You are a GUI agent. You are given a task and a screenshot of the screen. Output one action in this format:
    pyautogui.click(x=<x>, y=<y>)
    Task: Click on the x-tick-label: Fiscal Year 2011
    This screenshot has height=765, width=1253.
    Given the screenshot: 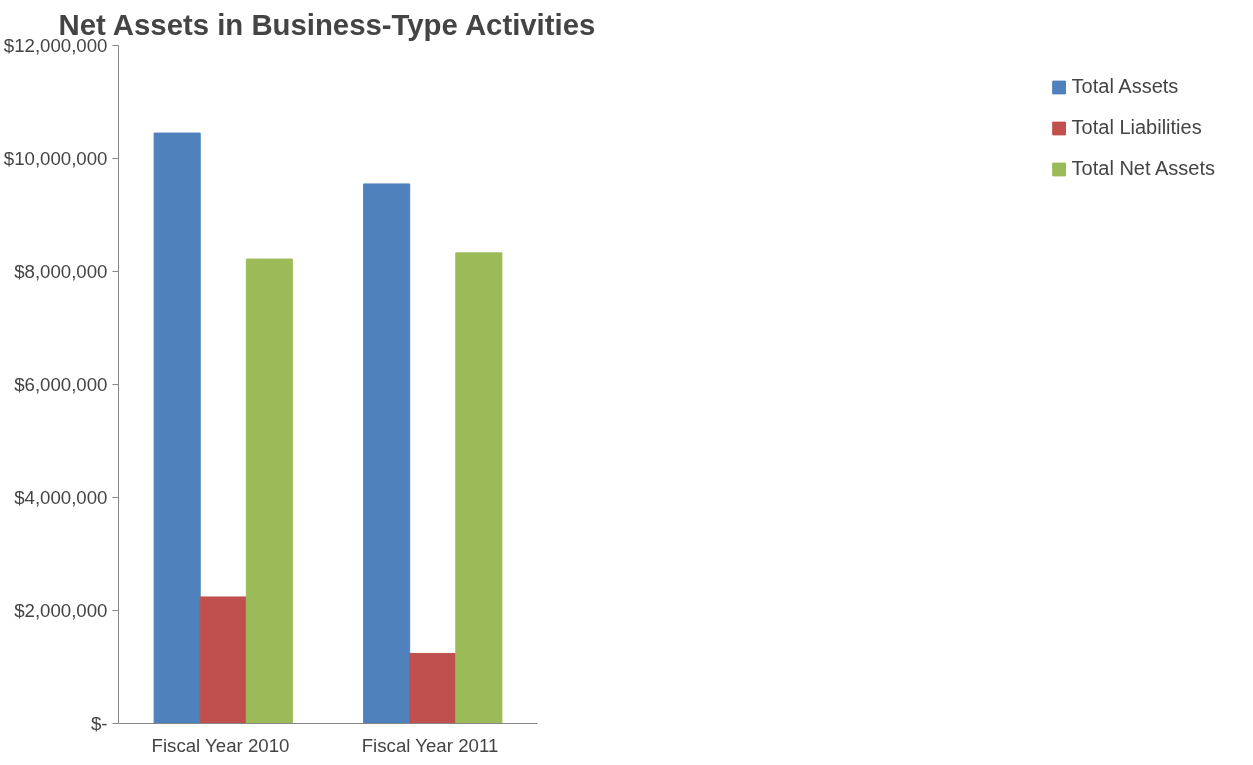 What is the action you would take?
    pyautogui.click(x=430, y=745)
    